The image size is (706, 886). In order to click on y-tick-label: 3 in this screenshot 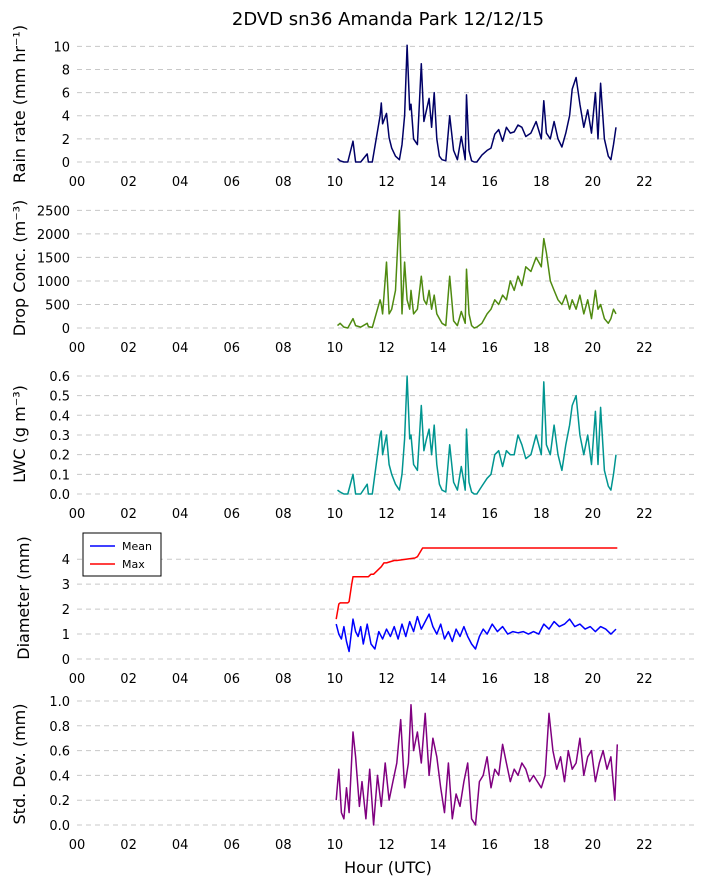, I will do `click(66, 585)`.